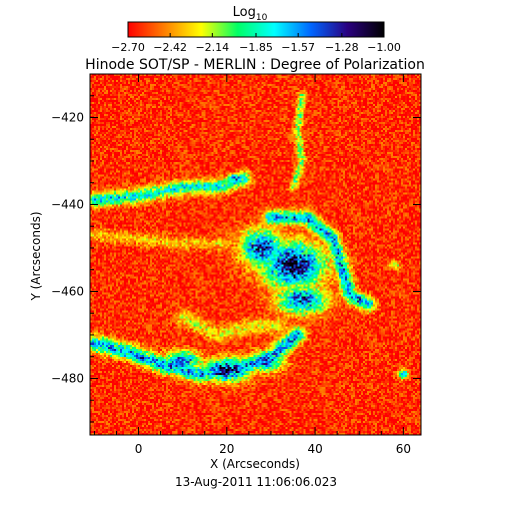 The height and width of the screenshot is (512, 510). I want to click on colorbar-tick-label: −1.28, so click(342, 47).